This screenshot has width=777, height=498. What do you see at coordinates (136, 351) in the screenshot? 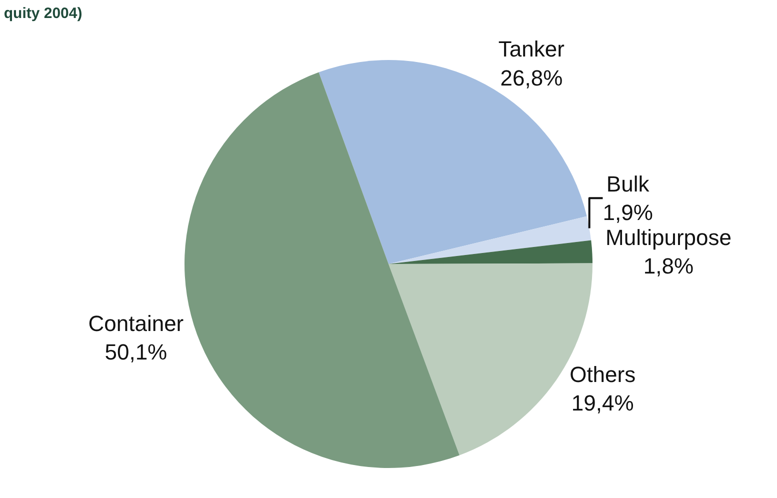
I see `data-label: 50,1%` at bounding box center [136, 351].